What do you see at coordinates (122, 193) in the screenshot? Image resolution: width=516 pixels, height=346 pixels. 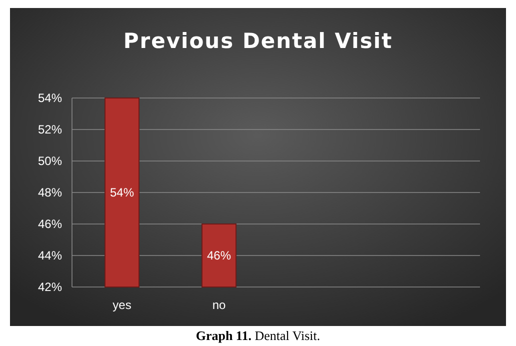 I see `data-label: 54%` at bounding box center [122, 193].